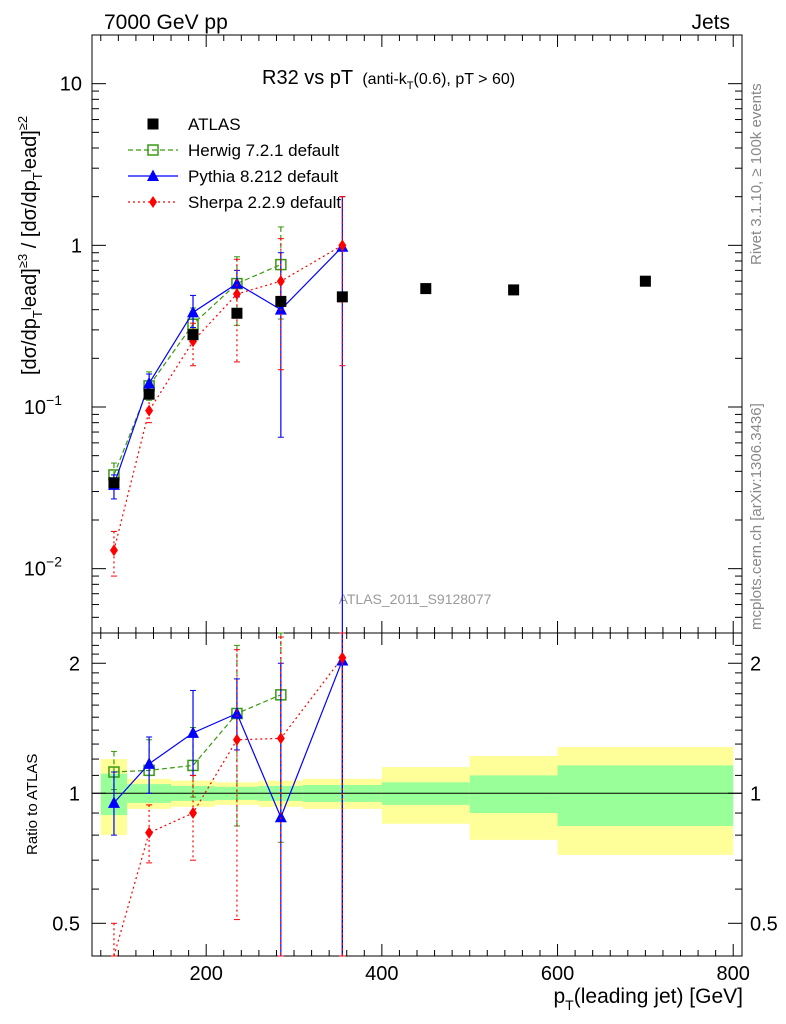 This screenshot has height=1024, width=786. What do you see at coordinates (379, 382) in the screenshot?
I see `atlas-series` at bounding box center [379, 382].